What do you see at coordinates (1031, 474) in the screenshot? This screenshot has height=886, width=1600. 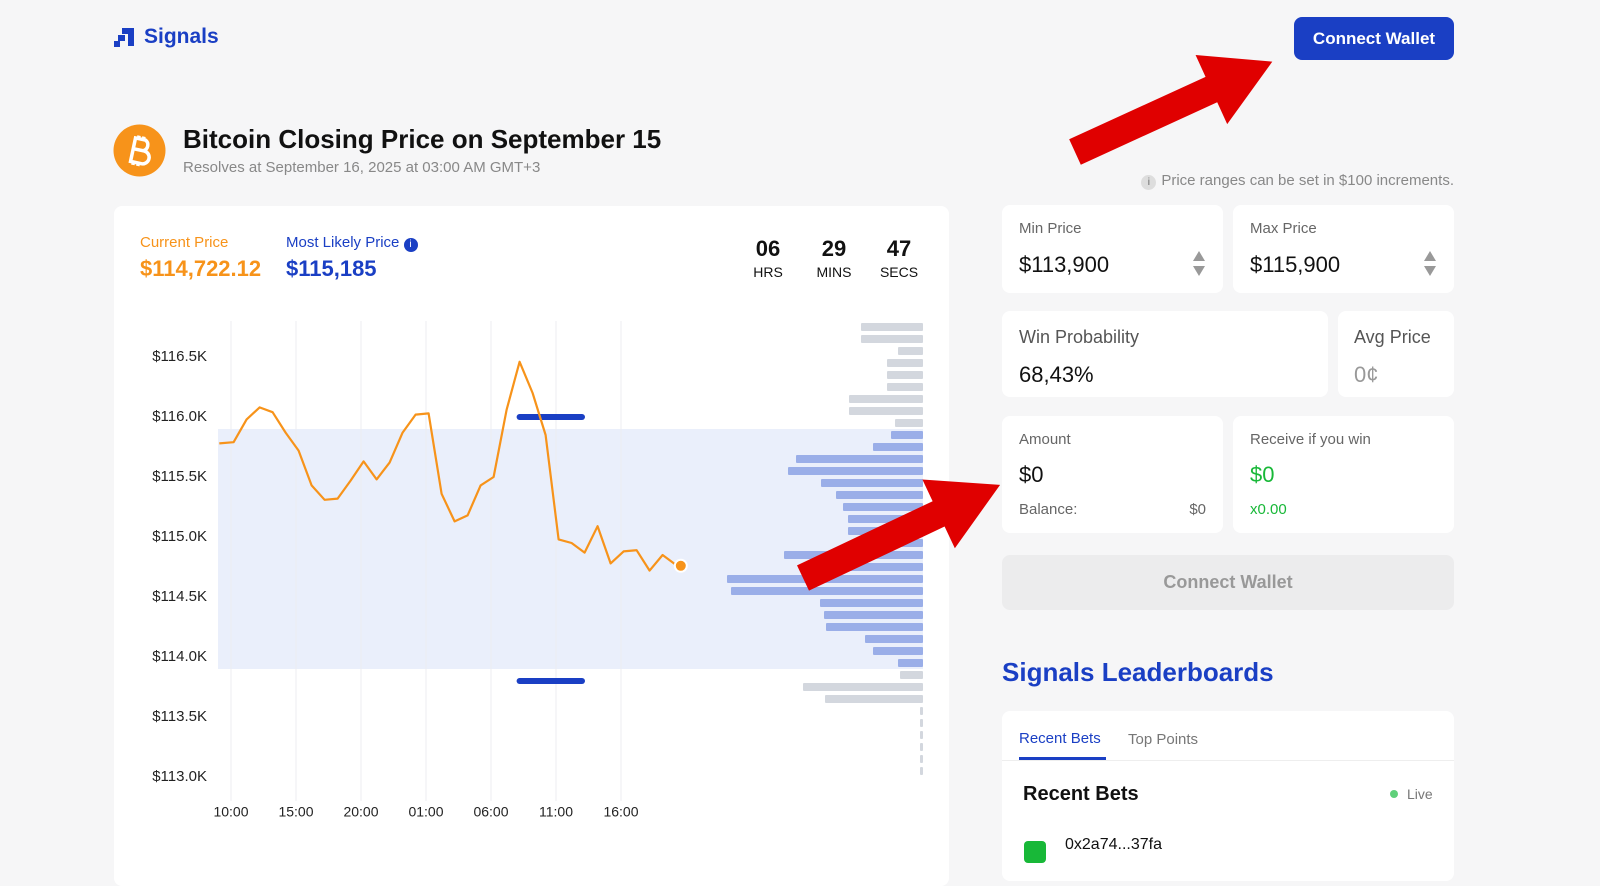 I see `amount-value: $0` at bounding box center [1031, 474].